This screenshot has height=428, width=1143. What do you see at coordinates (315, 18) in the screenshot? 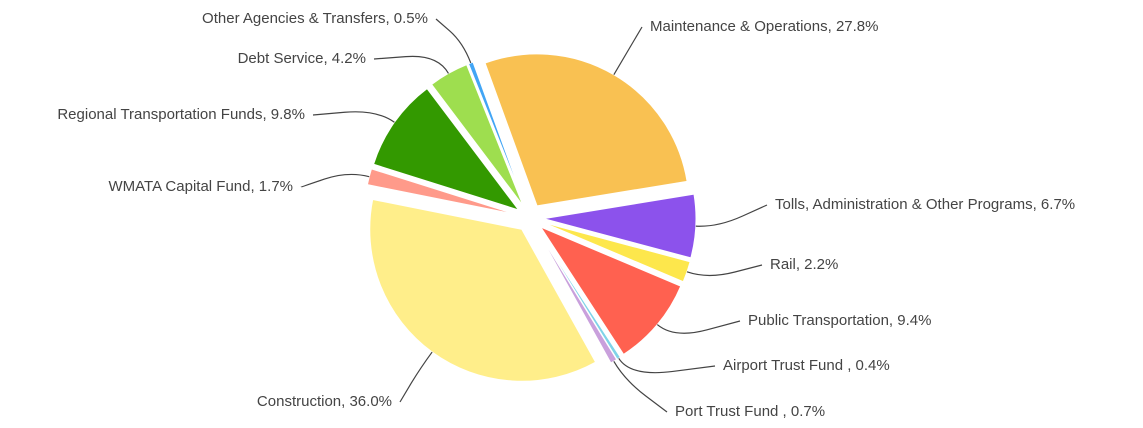
I see `data-label: Other Agencies & Transfers, 0.5%` at bounding box center [315, 18].